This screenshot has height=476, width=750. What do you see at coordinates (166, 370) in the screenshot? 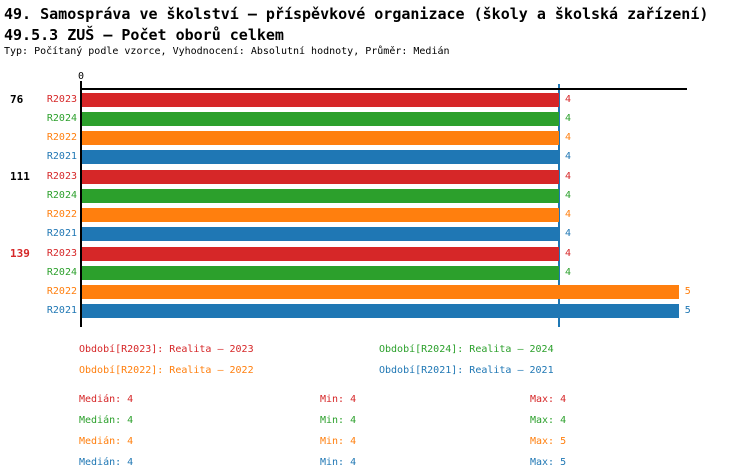
I see `legend-item: Období[R2022]: Realita – 2022` at bounding box center [166, 370].